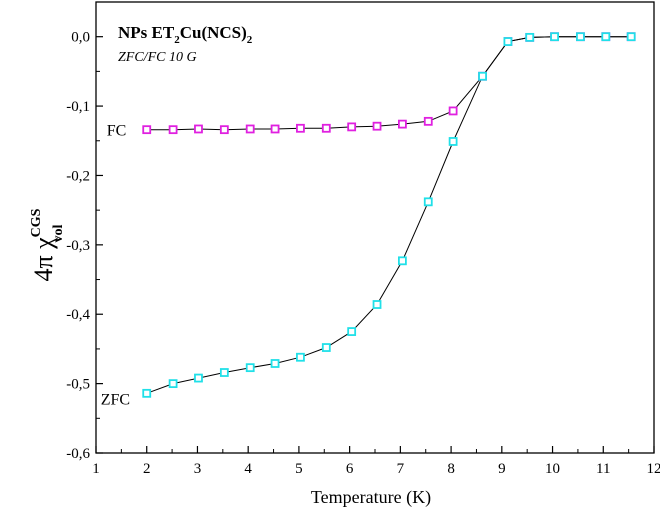  Describe the element at coordinates (78, 246) in the screenshot. I see `y-tick-label: -0,3` at that location.